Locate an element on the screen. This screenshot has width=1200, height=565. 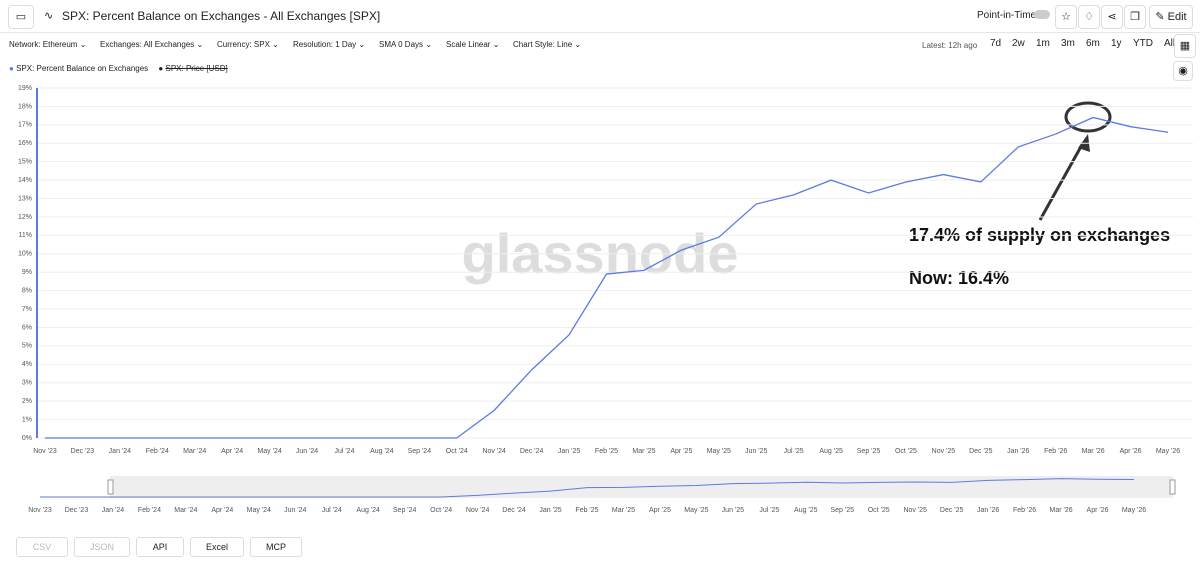
filter-dropdown: Network: Ethereum ⌄ is located at coordinates (48, 44).